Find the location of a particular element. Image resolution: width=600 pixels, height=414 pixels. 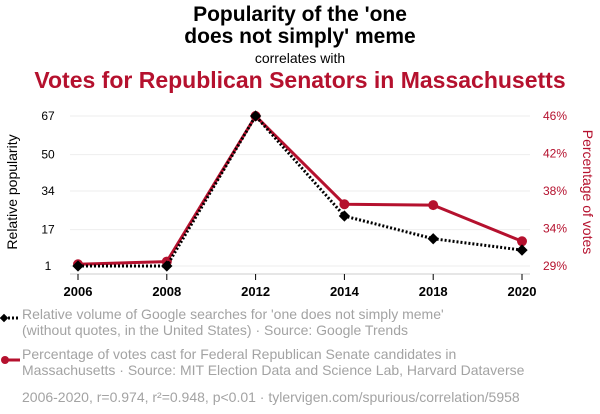

y-tick-label-right: 42% is located at coordinates (555, 154).